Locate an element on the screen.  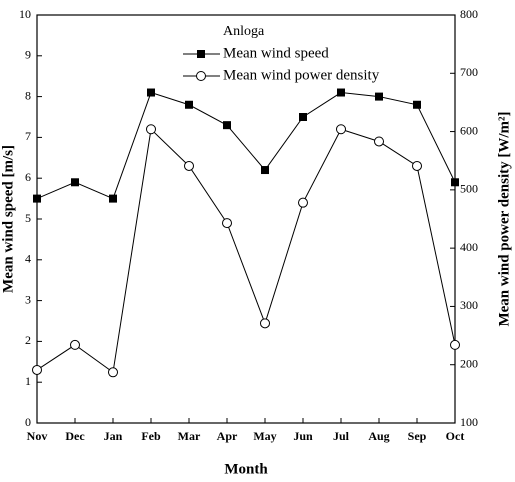
y-axis-label: Mean wind speed [m/s] is located at coordinates (8, 219).